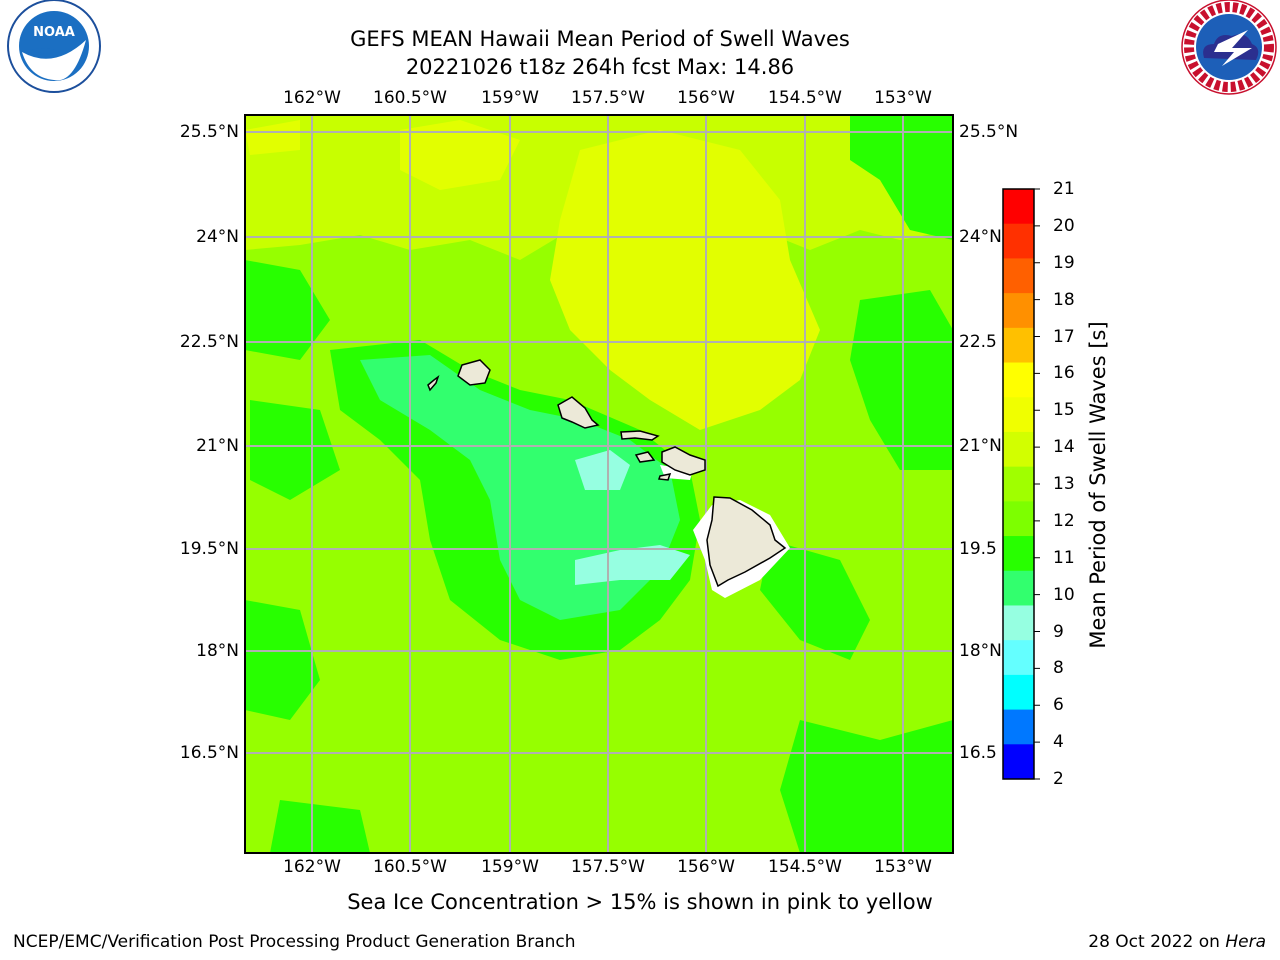 The width and height of the screenshot is (1280, 960). Describe the element at coordinates (209, 342) in the screenshot. I see `lat-label-left: 22.5°N` at that location.